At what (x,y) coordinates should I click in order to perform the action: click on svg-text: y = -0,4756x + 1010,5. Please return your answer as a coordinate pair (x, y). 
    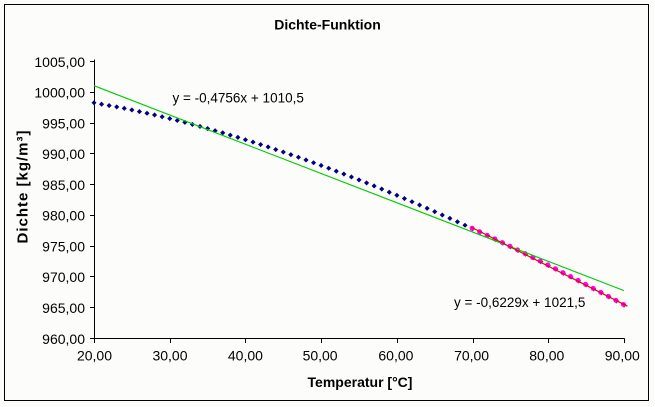
    Looking at the image, I should click on (238, 98).